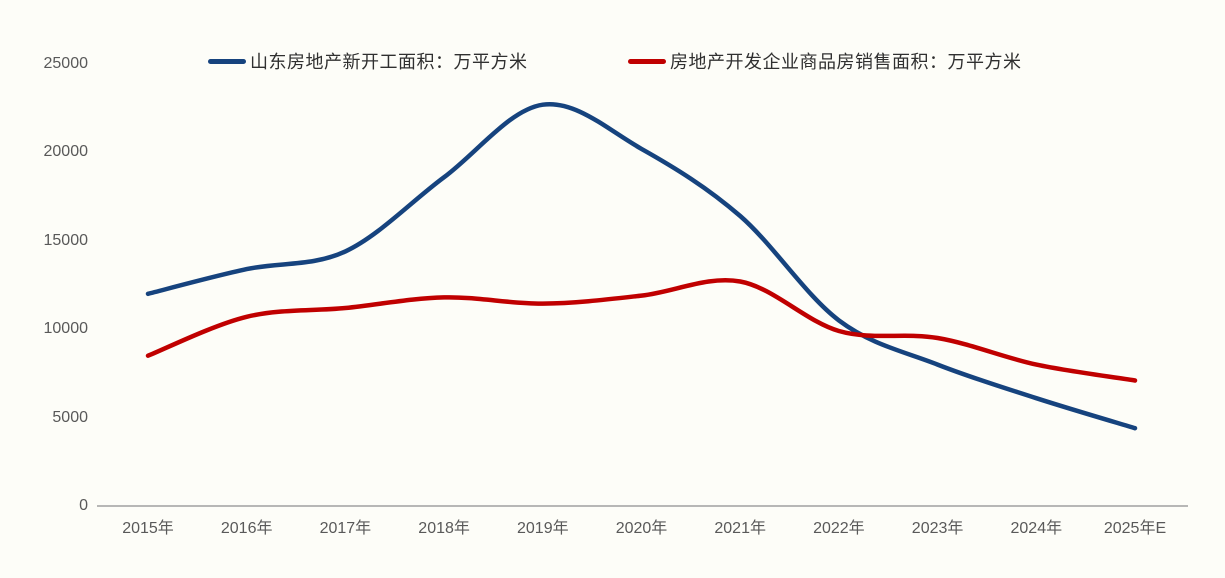 This screenshot has height=578, width=1225. Describe the element at coordinates (444, 528) in the screenshot. I see `x-axis-tick-label: 2018年` at that location.